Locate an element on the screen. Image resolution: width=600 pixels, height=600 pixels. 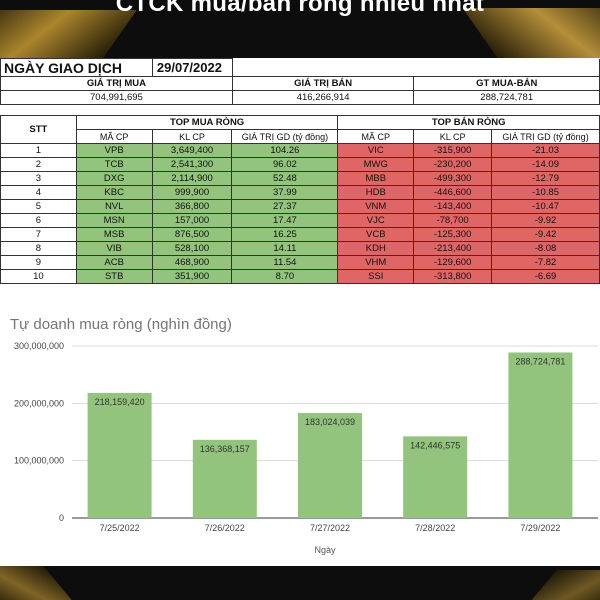
buy-val-header: GIÁ TRỊ GD (tỷ đồng) is located at coordinates (285, 136).